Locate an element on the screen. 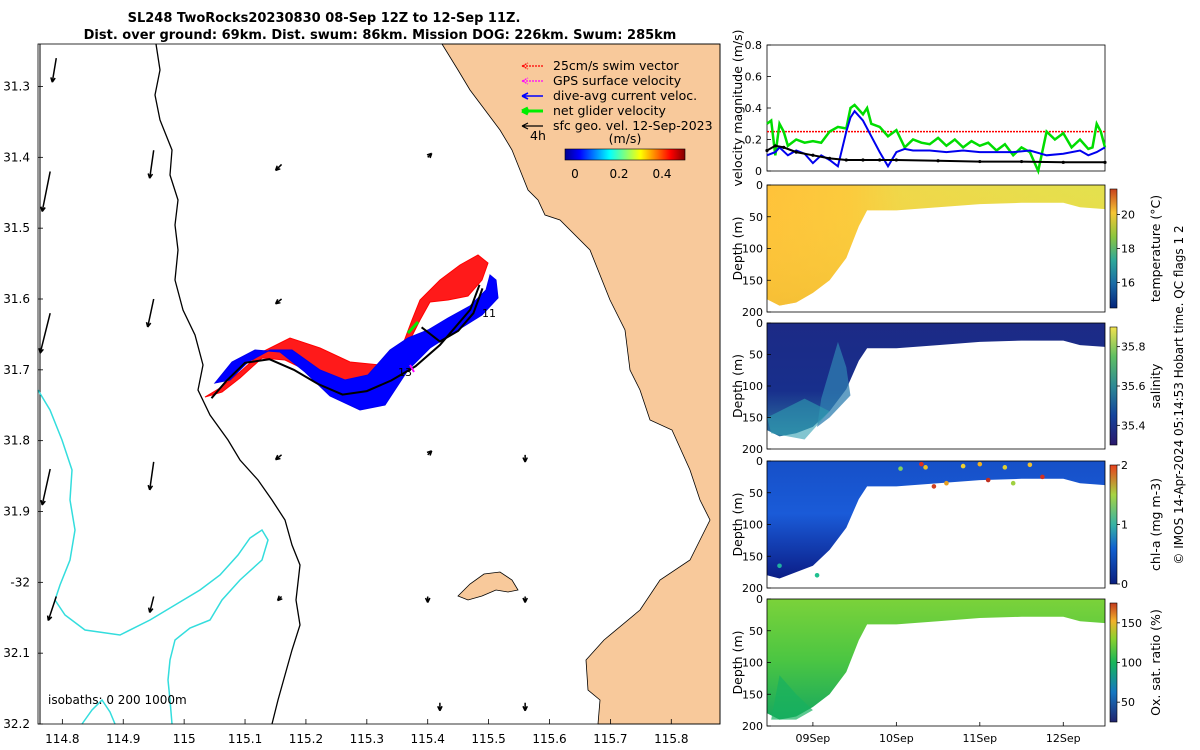 The width and height of the screenshot is (1200, 750). map-lat-tick: 32.1 is located at coordinates (16, 653).